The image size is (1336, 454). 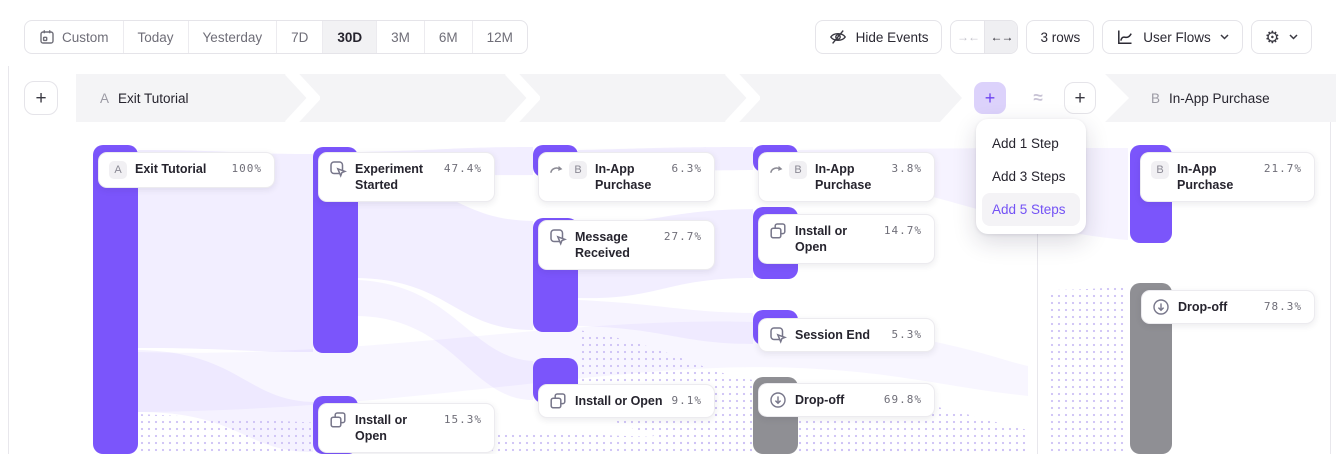 I want to click on date-preset-custom: Custom, so click(x=74, y=37).